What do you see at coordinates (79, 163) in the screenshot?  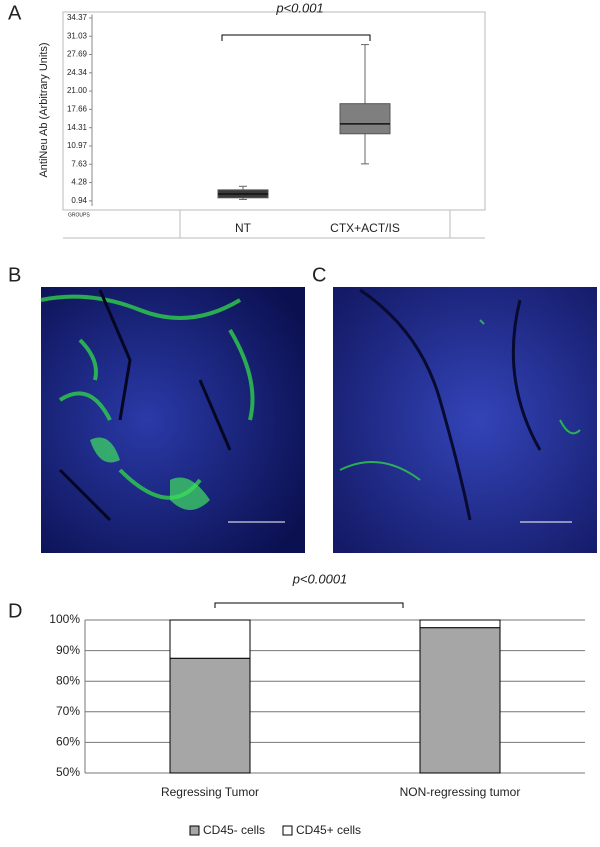 I see `y-tick-label: 7.63` at bounding box center [79, 163].